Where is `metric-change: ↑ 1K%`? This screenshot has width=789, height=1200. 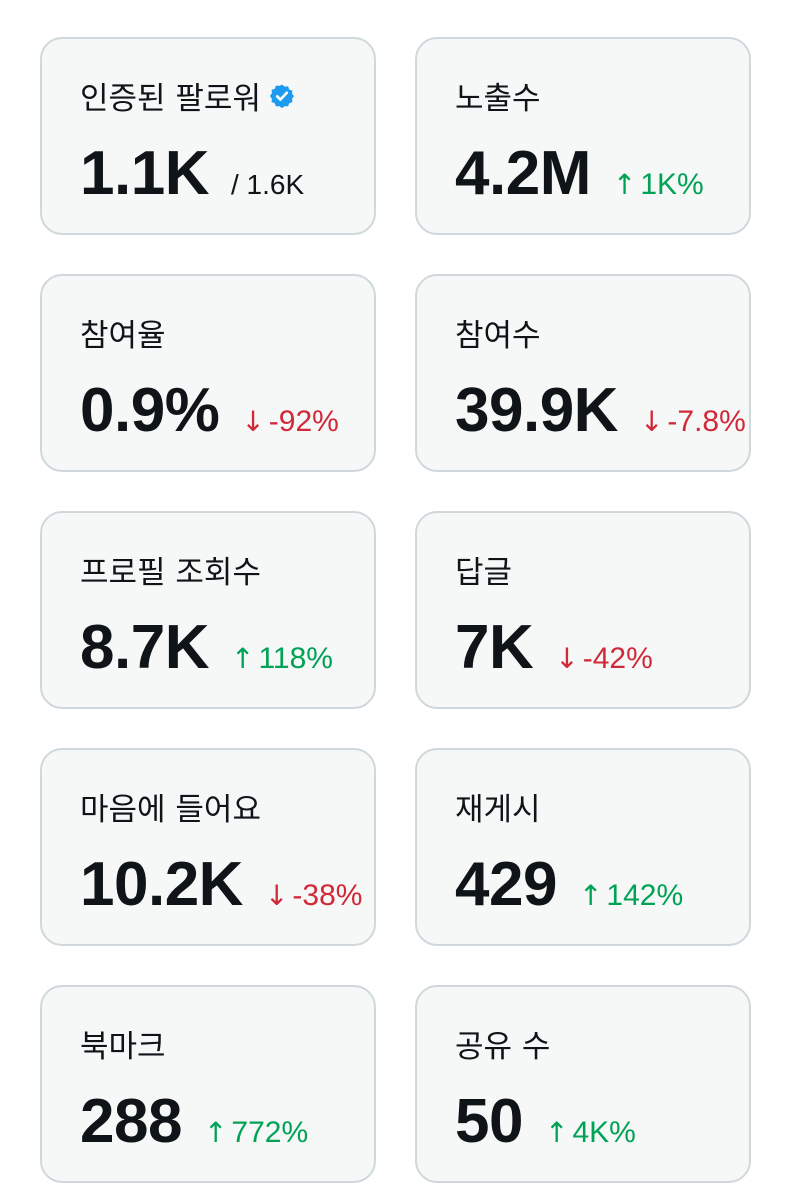
metric-change: ↑ 1K% is located at coordinates (658, 185).